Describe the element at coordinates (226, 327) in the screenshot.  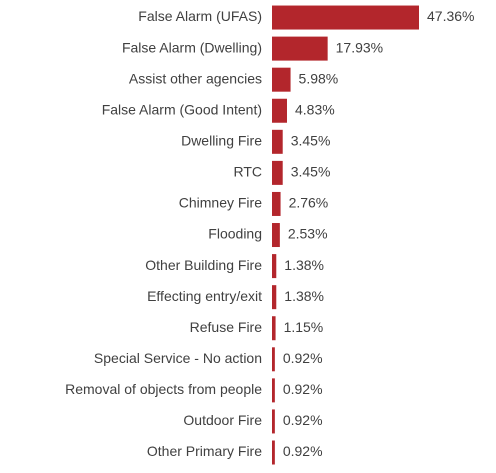
I see `category-label: Refuse Fire` at that location.